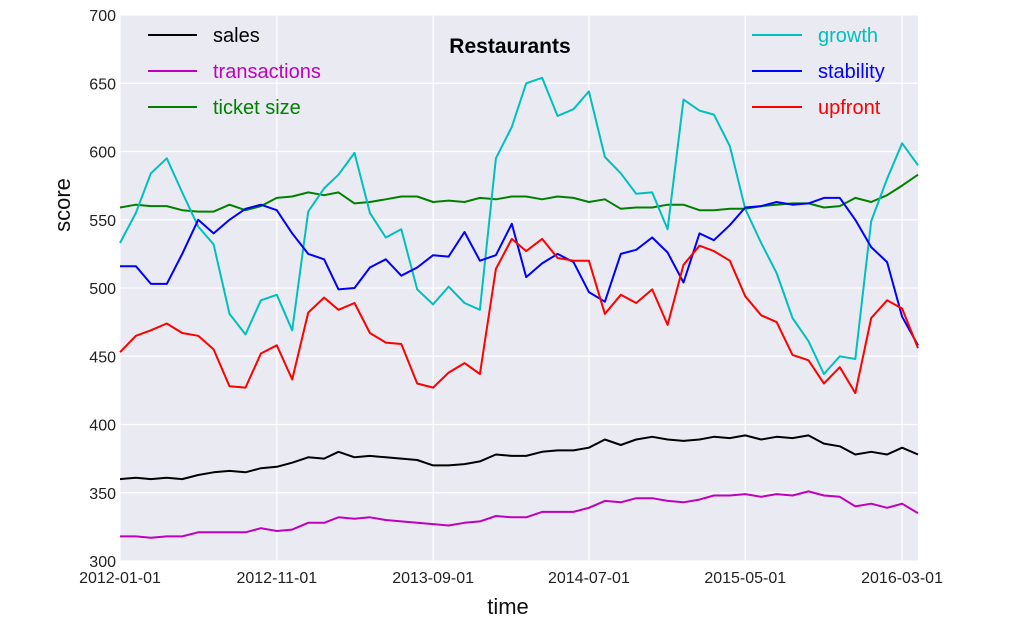 This screenshot has height=622, width=1021. What do you see at coordinates (102, 16) in the screenshot?
I see `y-tick-label: 700` at bounding box center [102, 16].